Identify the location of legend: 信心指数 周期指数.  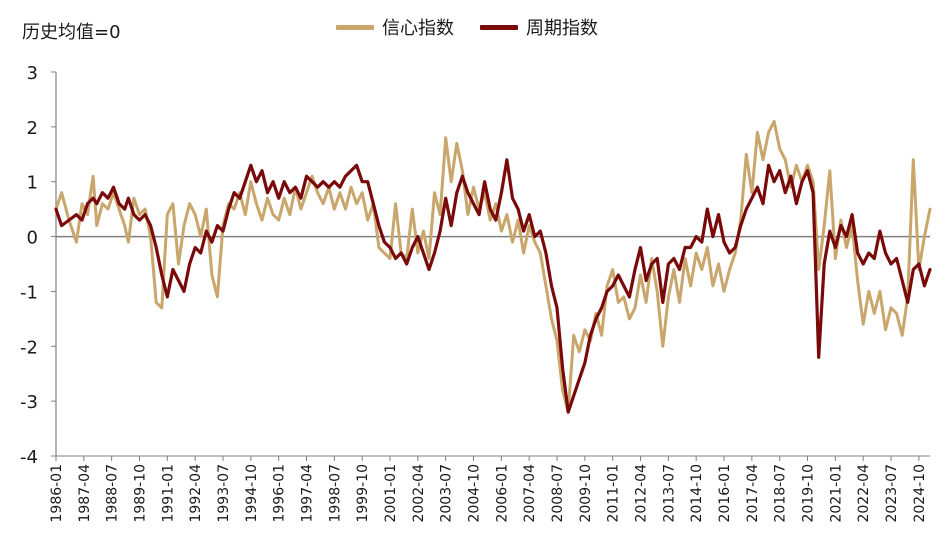
(467, 27).